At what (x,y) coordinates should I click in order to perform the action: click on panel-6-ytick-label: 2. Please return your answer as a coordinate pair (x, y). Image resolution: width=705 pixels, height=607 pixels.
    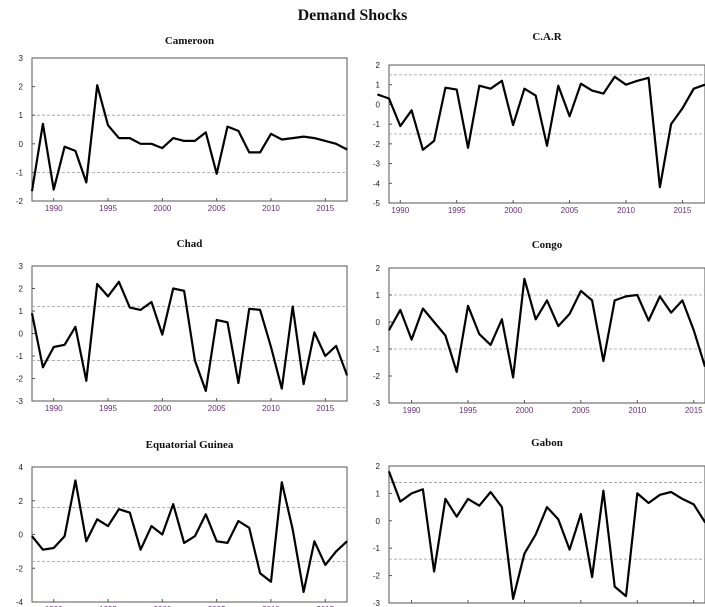
    Looking at the image, I should click on (378, 466).